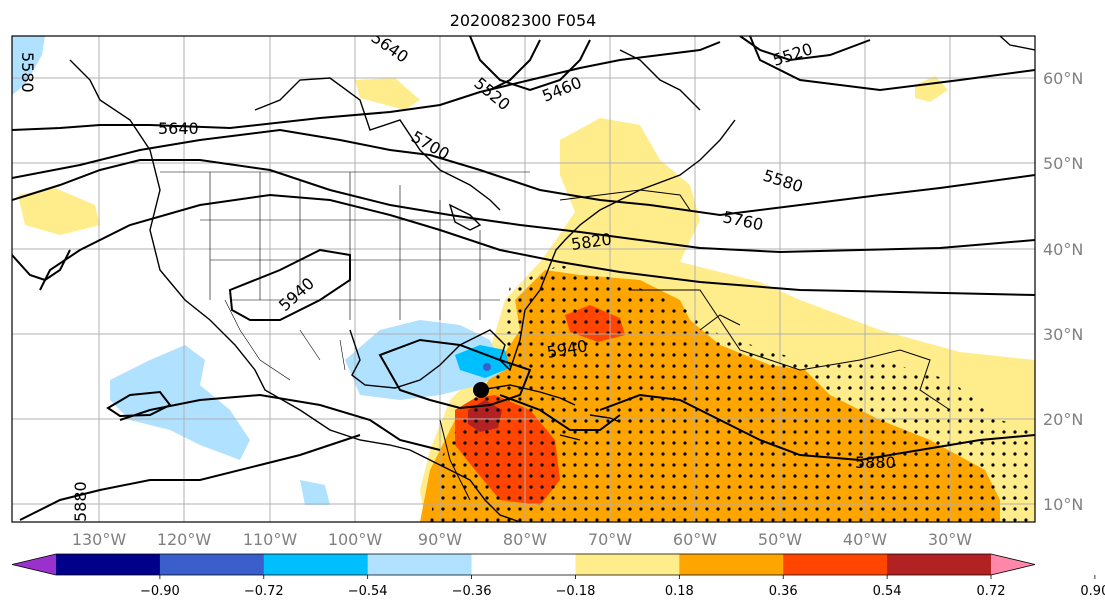  Describe the element at coordinates (264, 591) in the screenshot. I see `colorbar-tick-label: −0.72` at that location.